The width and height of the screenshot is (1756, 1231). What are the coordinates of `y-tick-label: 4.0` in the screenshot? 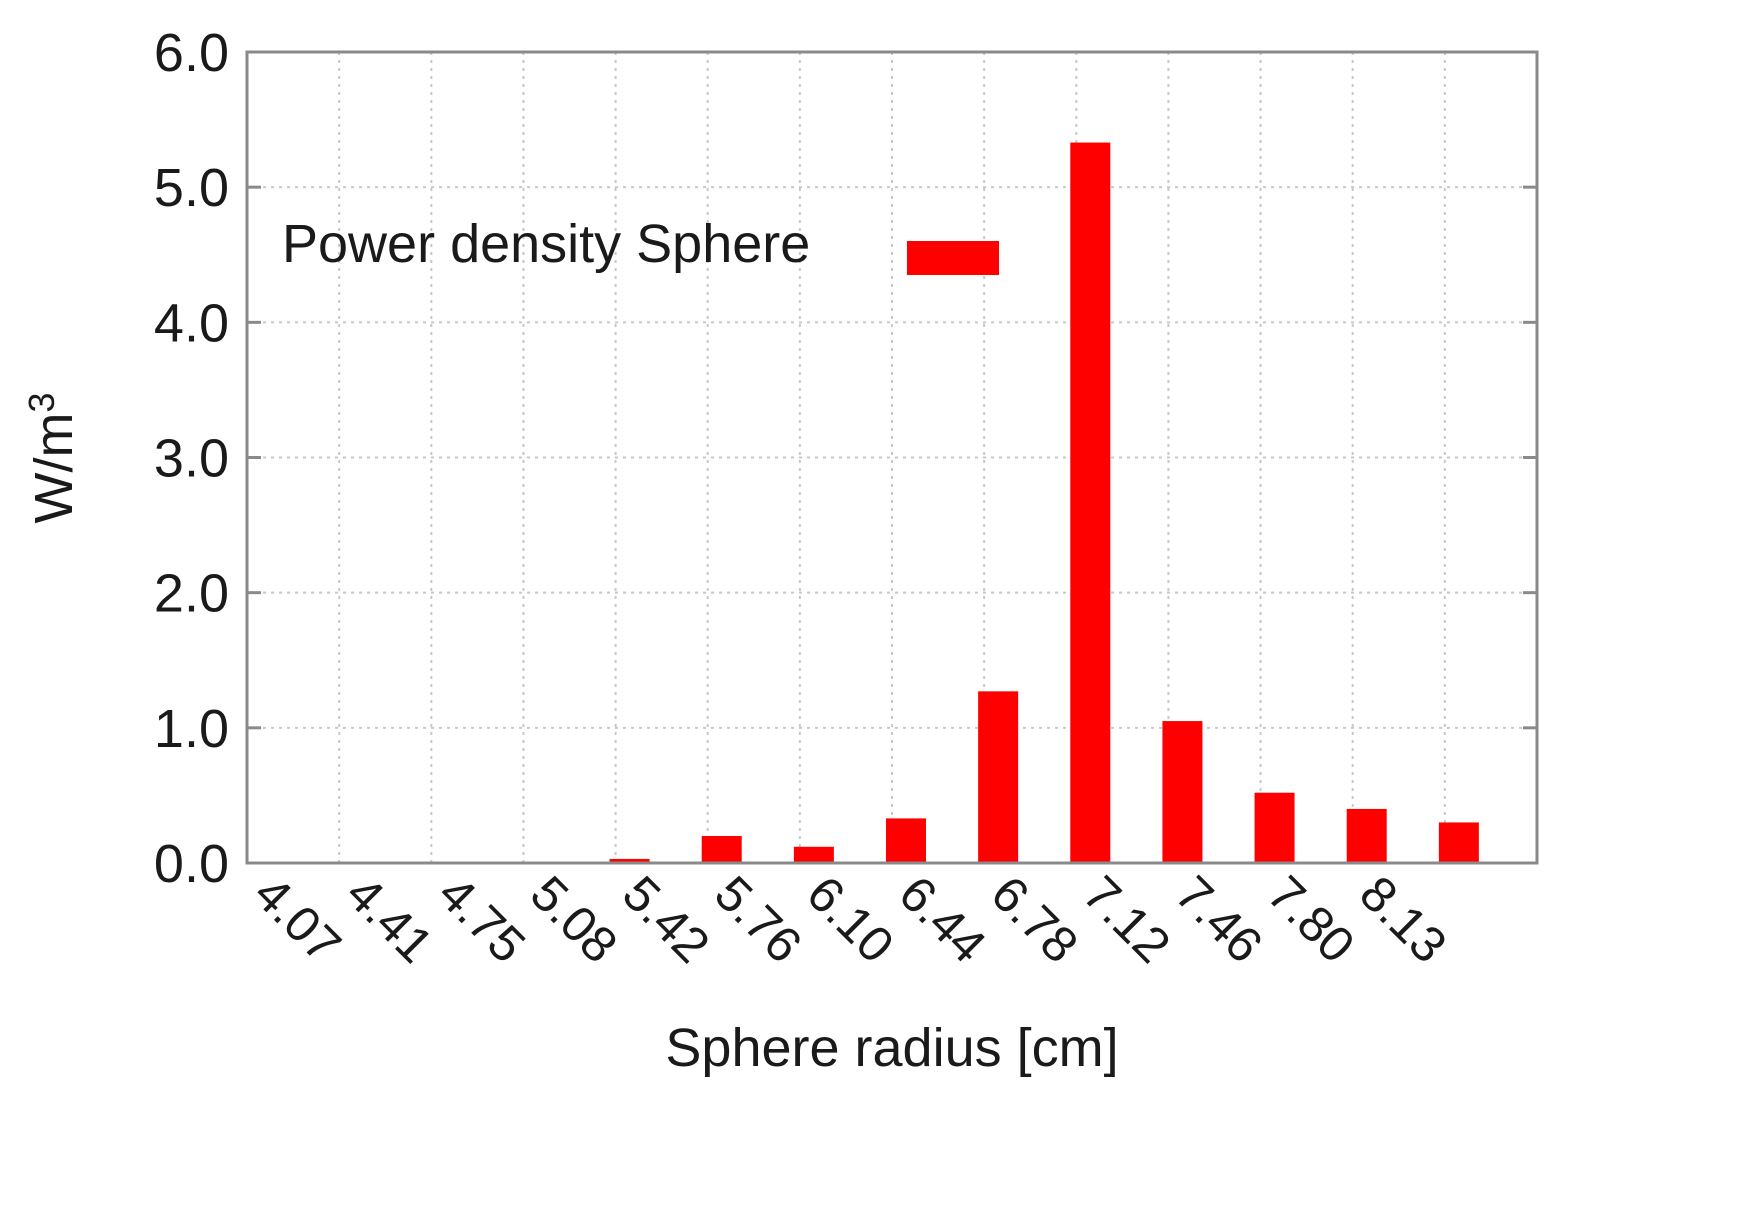 It's located at (191, 323).